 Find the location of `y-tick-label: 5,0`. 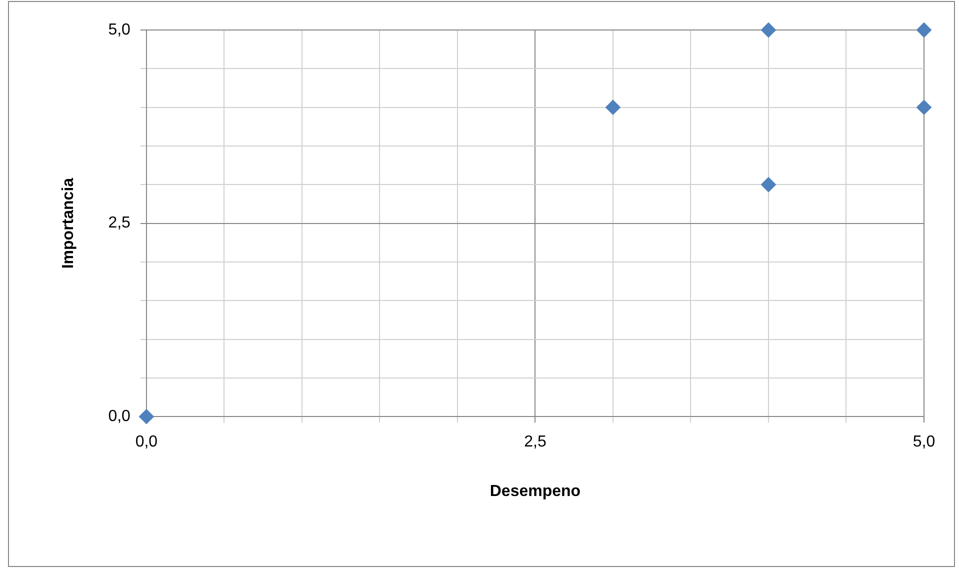

y-tick-label: 5,0 is located at coordinates (119, 29).